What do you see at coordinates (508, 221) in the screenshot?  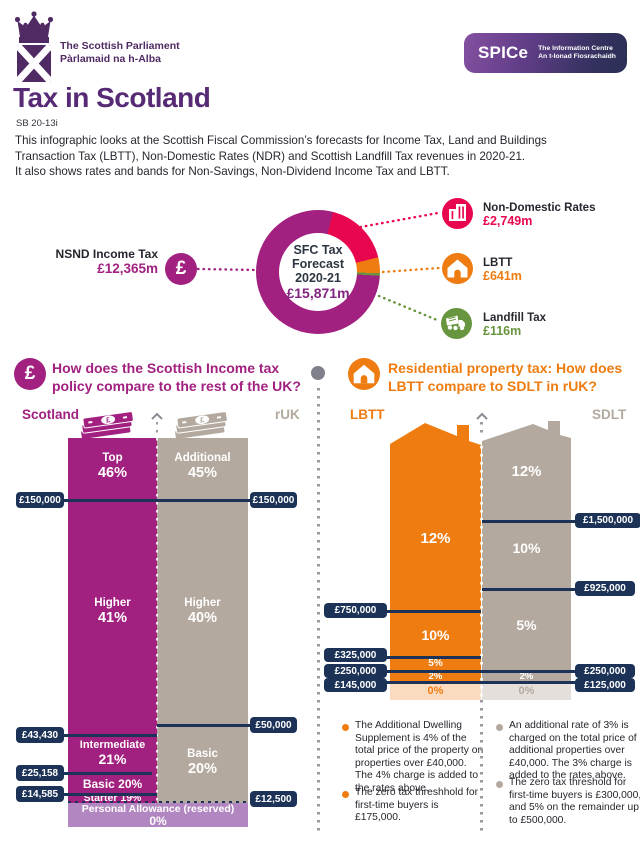 I see `ndr-value: £2,749m` at bounding box center [508, 221].